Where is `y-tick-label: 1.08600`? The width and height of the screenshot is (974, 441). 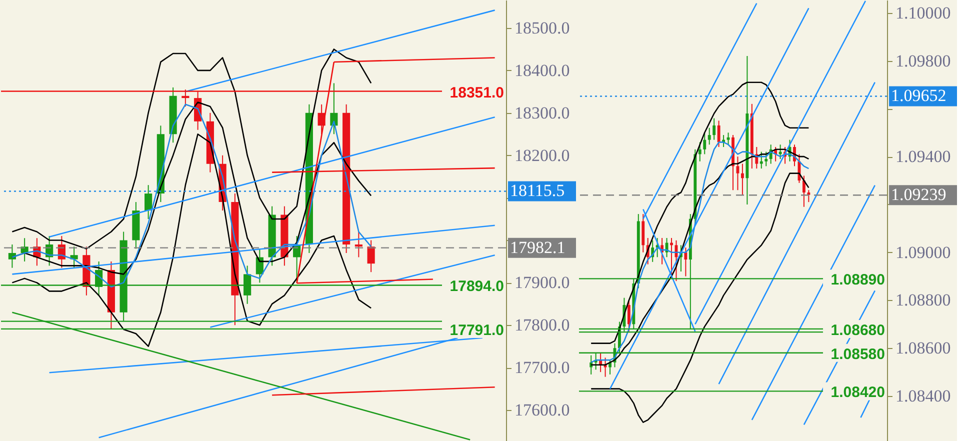 y-tick-label: 1.08600 is located at coordinates (923, 348).